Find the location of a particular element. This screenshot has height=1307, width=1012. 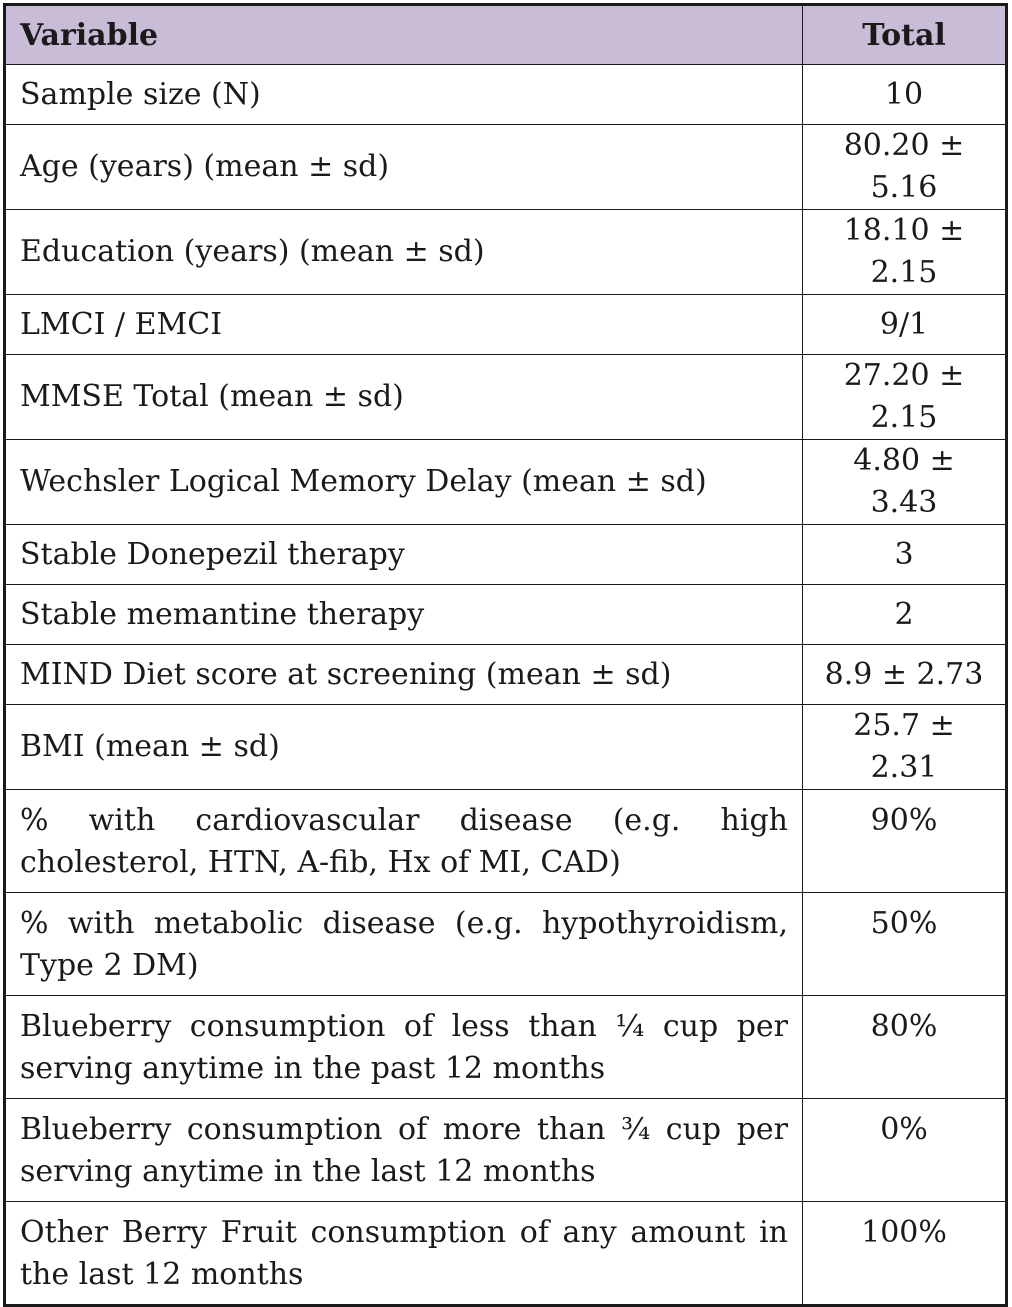

row-label: Stable memantine therapy is located at coordinates (404, 614).